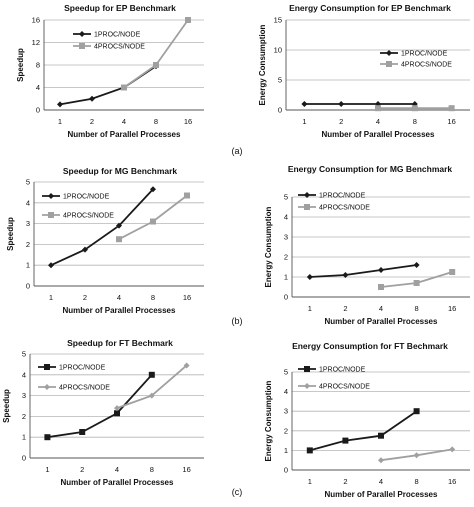 The height and width of the screenshot is (507, 474). Describe the element at coordinates (84, 388) in the screenshot. I see `ft-speedup-legend-label: 4PROCS/NODE` at that location.